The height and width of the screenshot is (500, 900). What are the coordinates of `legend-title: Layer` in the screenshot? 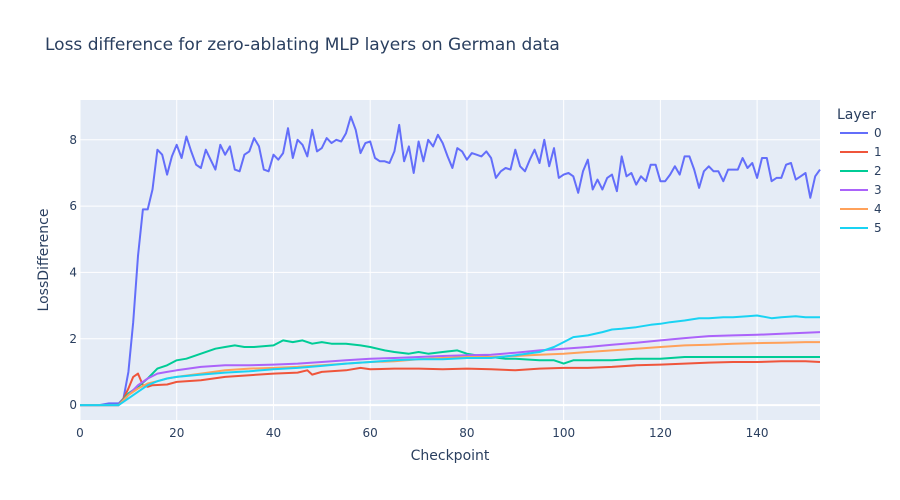 It's located at (856, 115).